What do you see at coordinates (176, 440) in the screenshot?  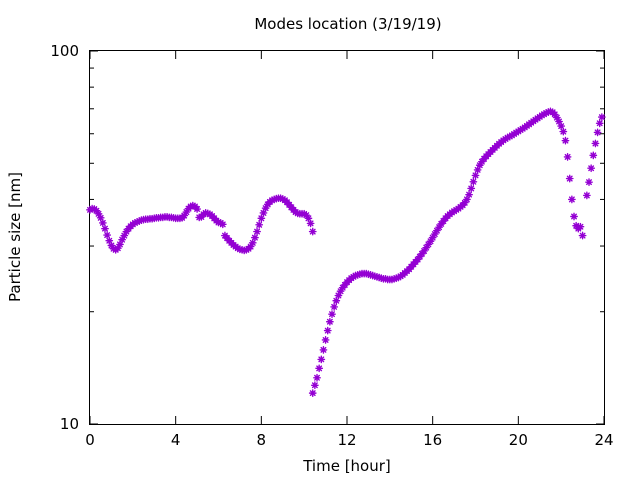 I see `x-tick-label: 4` at bounding box center [176, 440].